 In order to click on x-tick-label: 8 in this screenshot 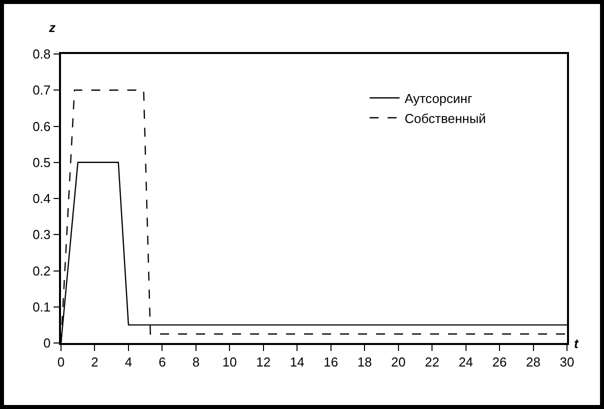, I will do `click(196, 362)`.